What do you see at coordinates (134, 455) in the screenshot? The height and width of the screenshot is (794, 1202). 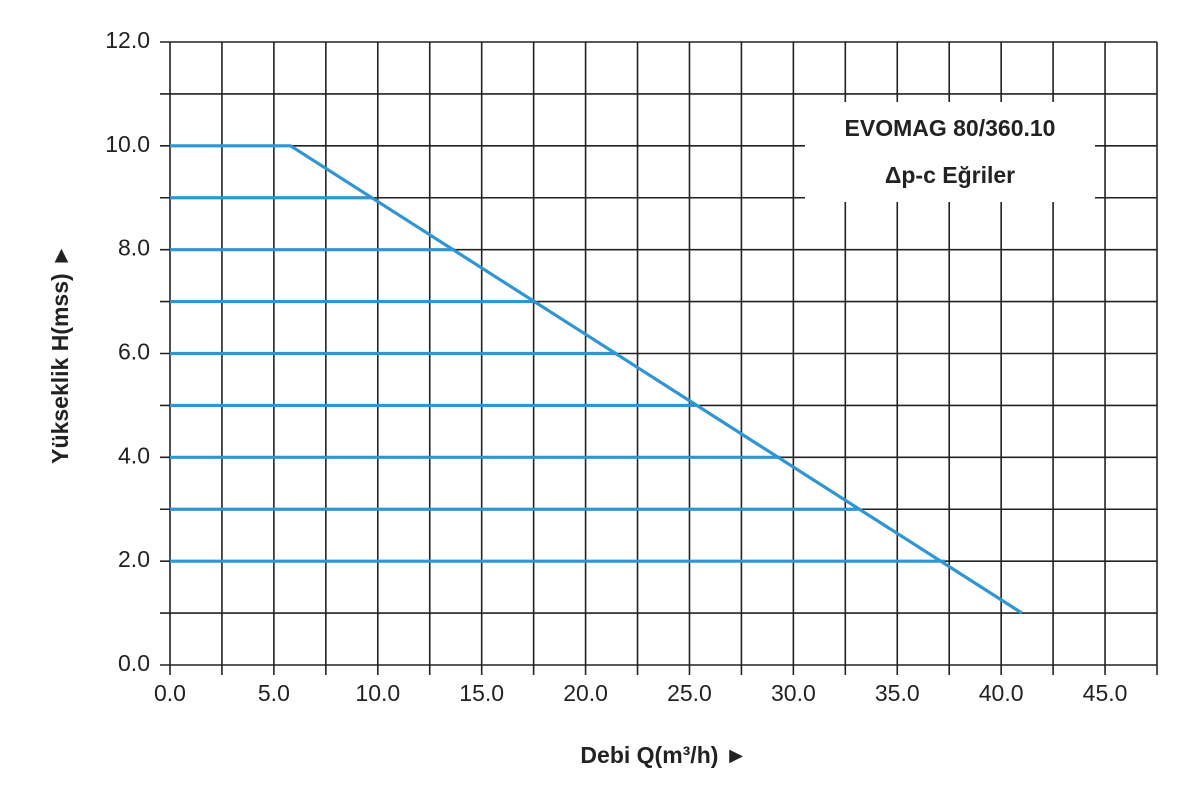 I see `y-tick-label: 4.0` at bounding box center [134, 455].